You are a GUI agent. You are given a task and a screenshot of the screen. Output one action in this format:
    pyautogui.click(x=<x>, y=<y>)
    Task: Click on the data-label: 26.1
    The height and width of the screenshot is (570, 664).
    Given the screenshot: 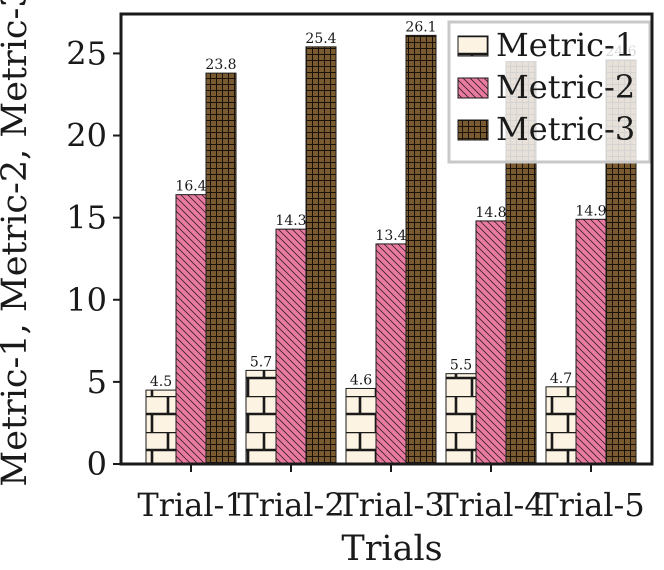 What is the action you would take?
    pyautogui.click(x=420, y=27)
    